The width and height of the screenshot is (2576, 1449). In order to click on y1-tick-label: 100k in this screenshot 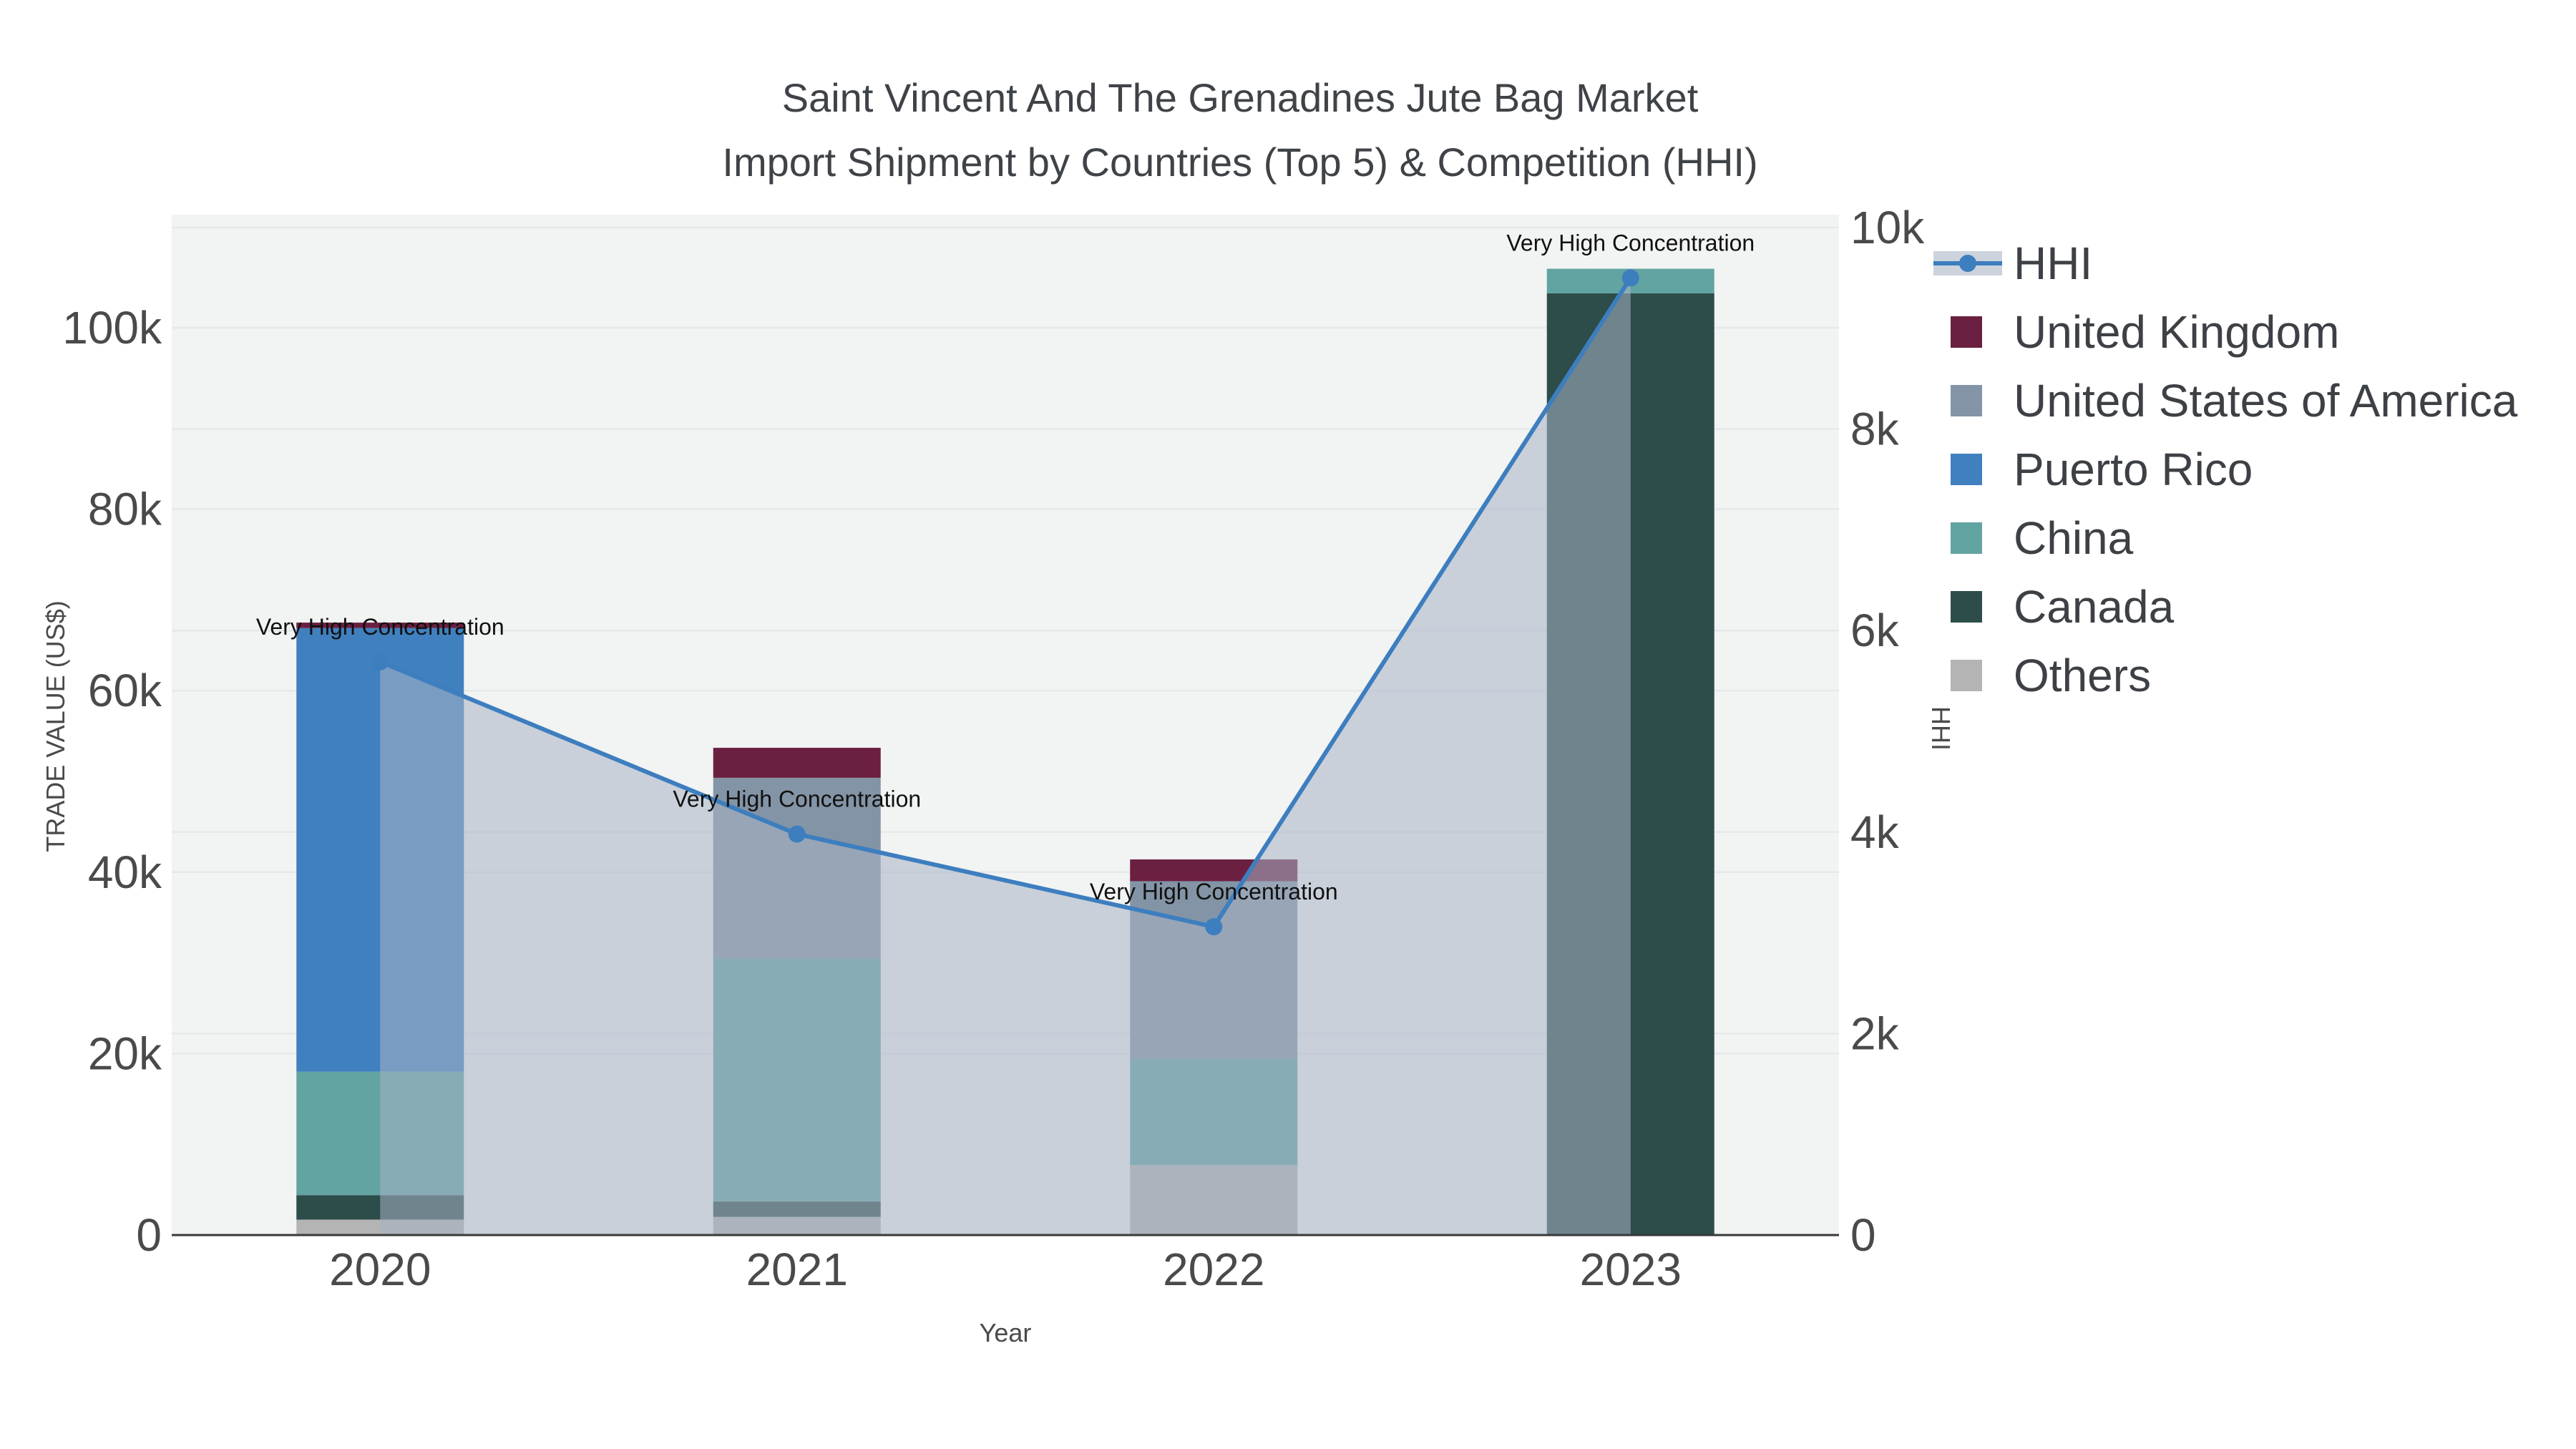, I will do `click(112, 327)`.